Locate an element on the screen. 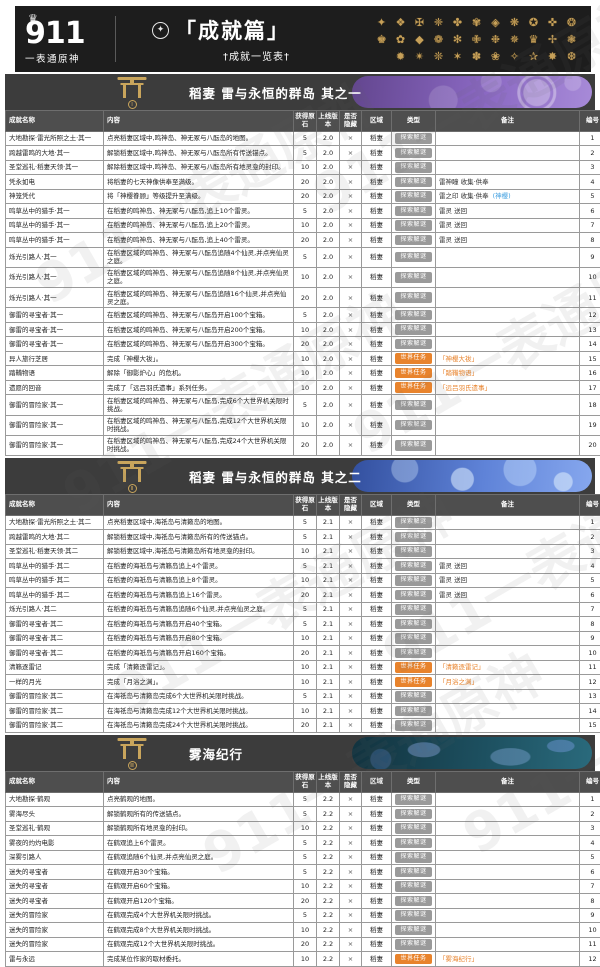 This screenshot has height=967, width=600. note-text: 雷灵 送回 is located at coordinates (453, 580).